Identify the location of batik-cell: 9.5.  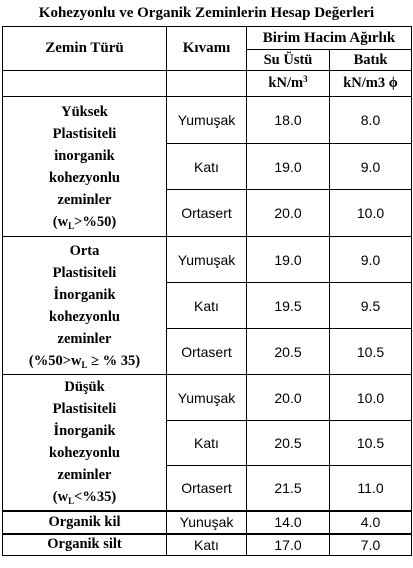
(370, 305).